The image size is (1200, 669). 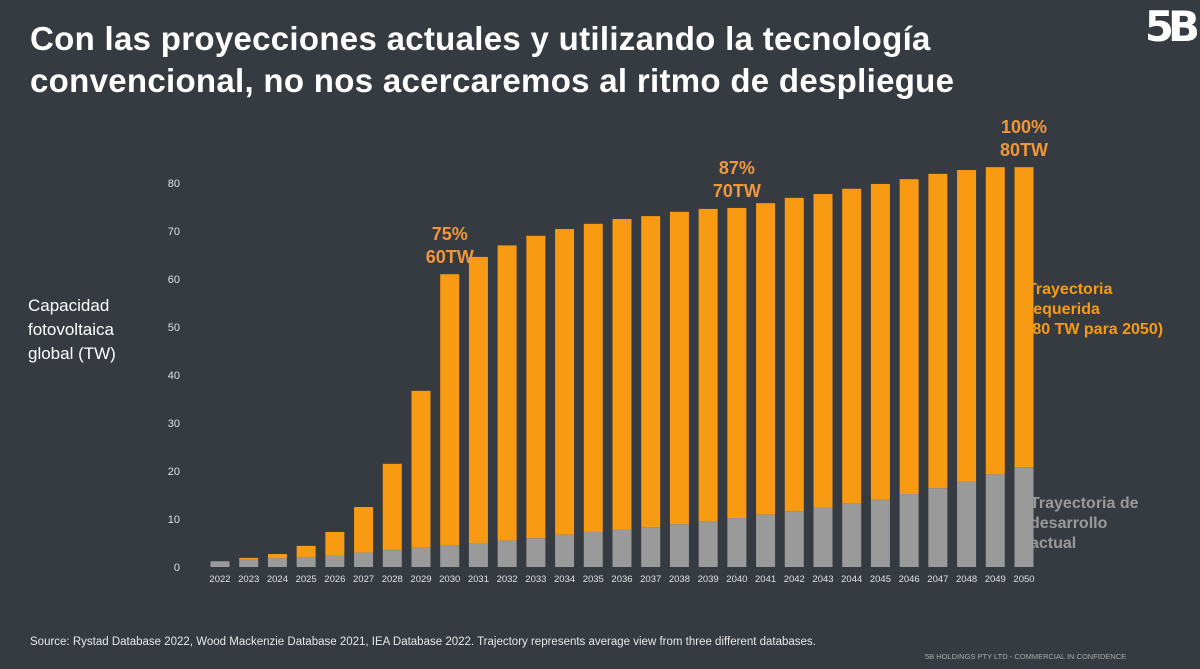 I want to click on x-tick-label: 2031, so click(x=478, y=579).